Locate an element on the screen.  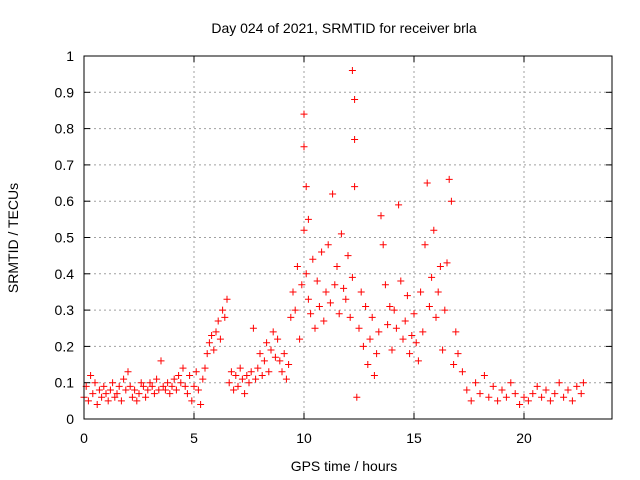
x-tick-label: 5 is located at coordinates (194, 438).